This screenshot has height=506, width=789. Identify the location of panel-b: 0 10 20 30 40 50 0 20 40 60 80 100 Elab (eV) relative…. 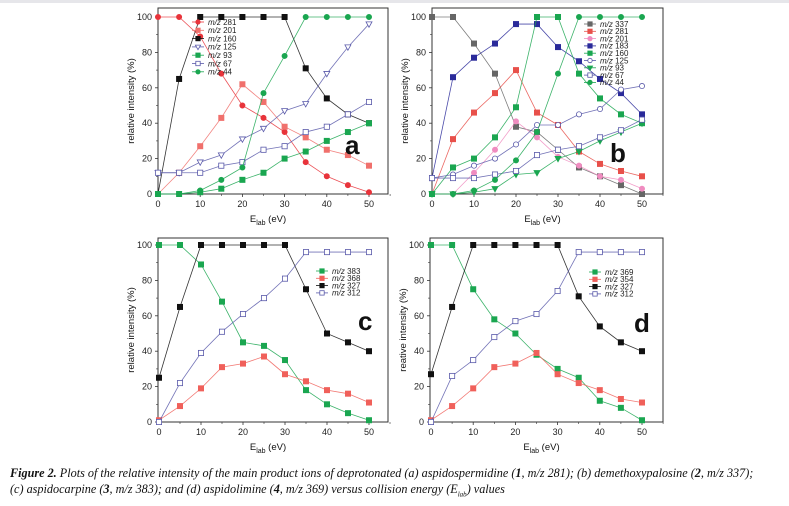
(532, 117).